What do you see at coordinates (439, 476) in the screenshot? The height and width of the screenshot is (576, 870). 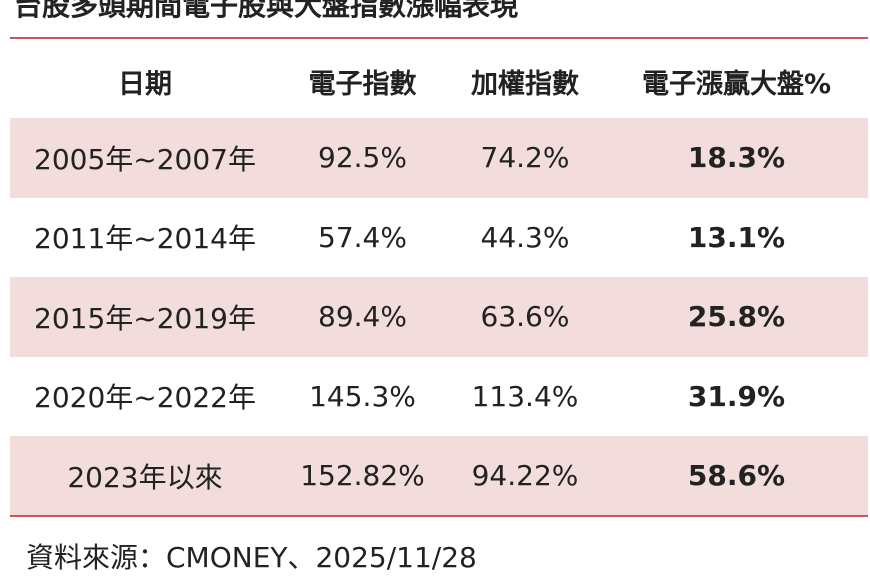 I see `table-row: 2023年以來 152.82% 94.22% 58.6%` at bounding box center [439, 476].